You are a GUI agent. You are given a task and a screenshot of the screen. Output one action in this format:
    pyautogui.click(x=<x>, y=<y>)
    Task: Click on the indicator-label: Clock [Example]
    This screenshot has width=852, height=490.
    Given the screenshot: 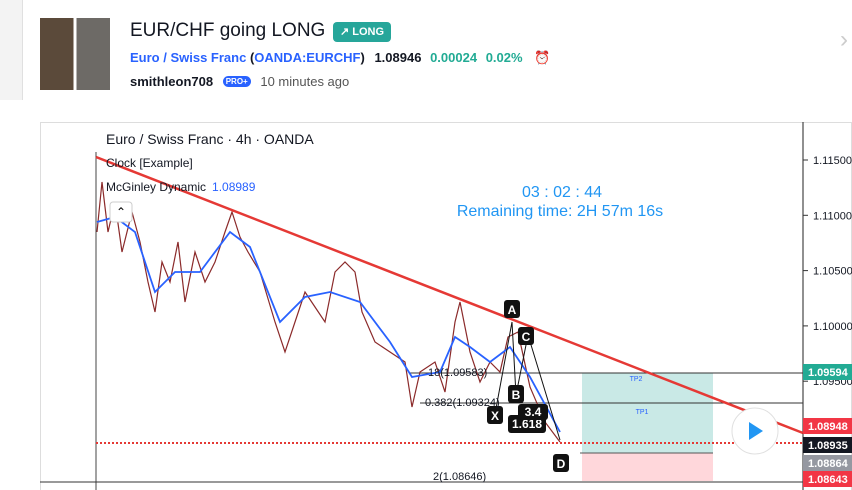 What is the action you would take?
    pyautogui.click(x=149, y=163)
    